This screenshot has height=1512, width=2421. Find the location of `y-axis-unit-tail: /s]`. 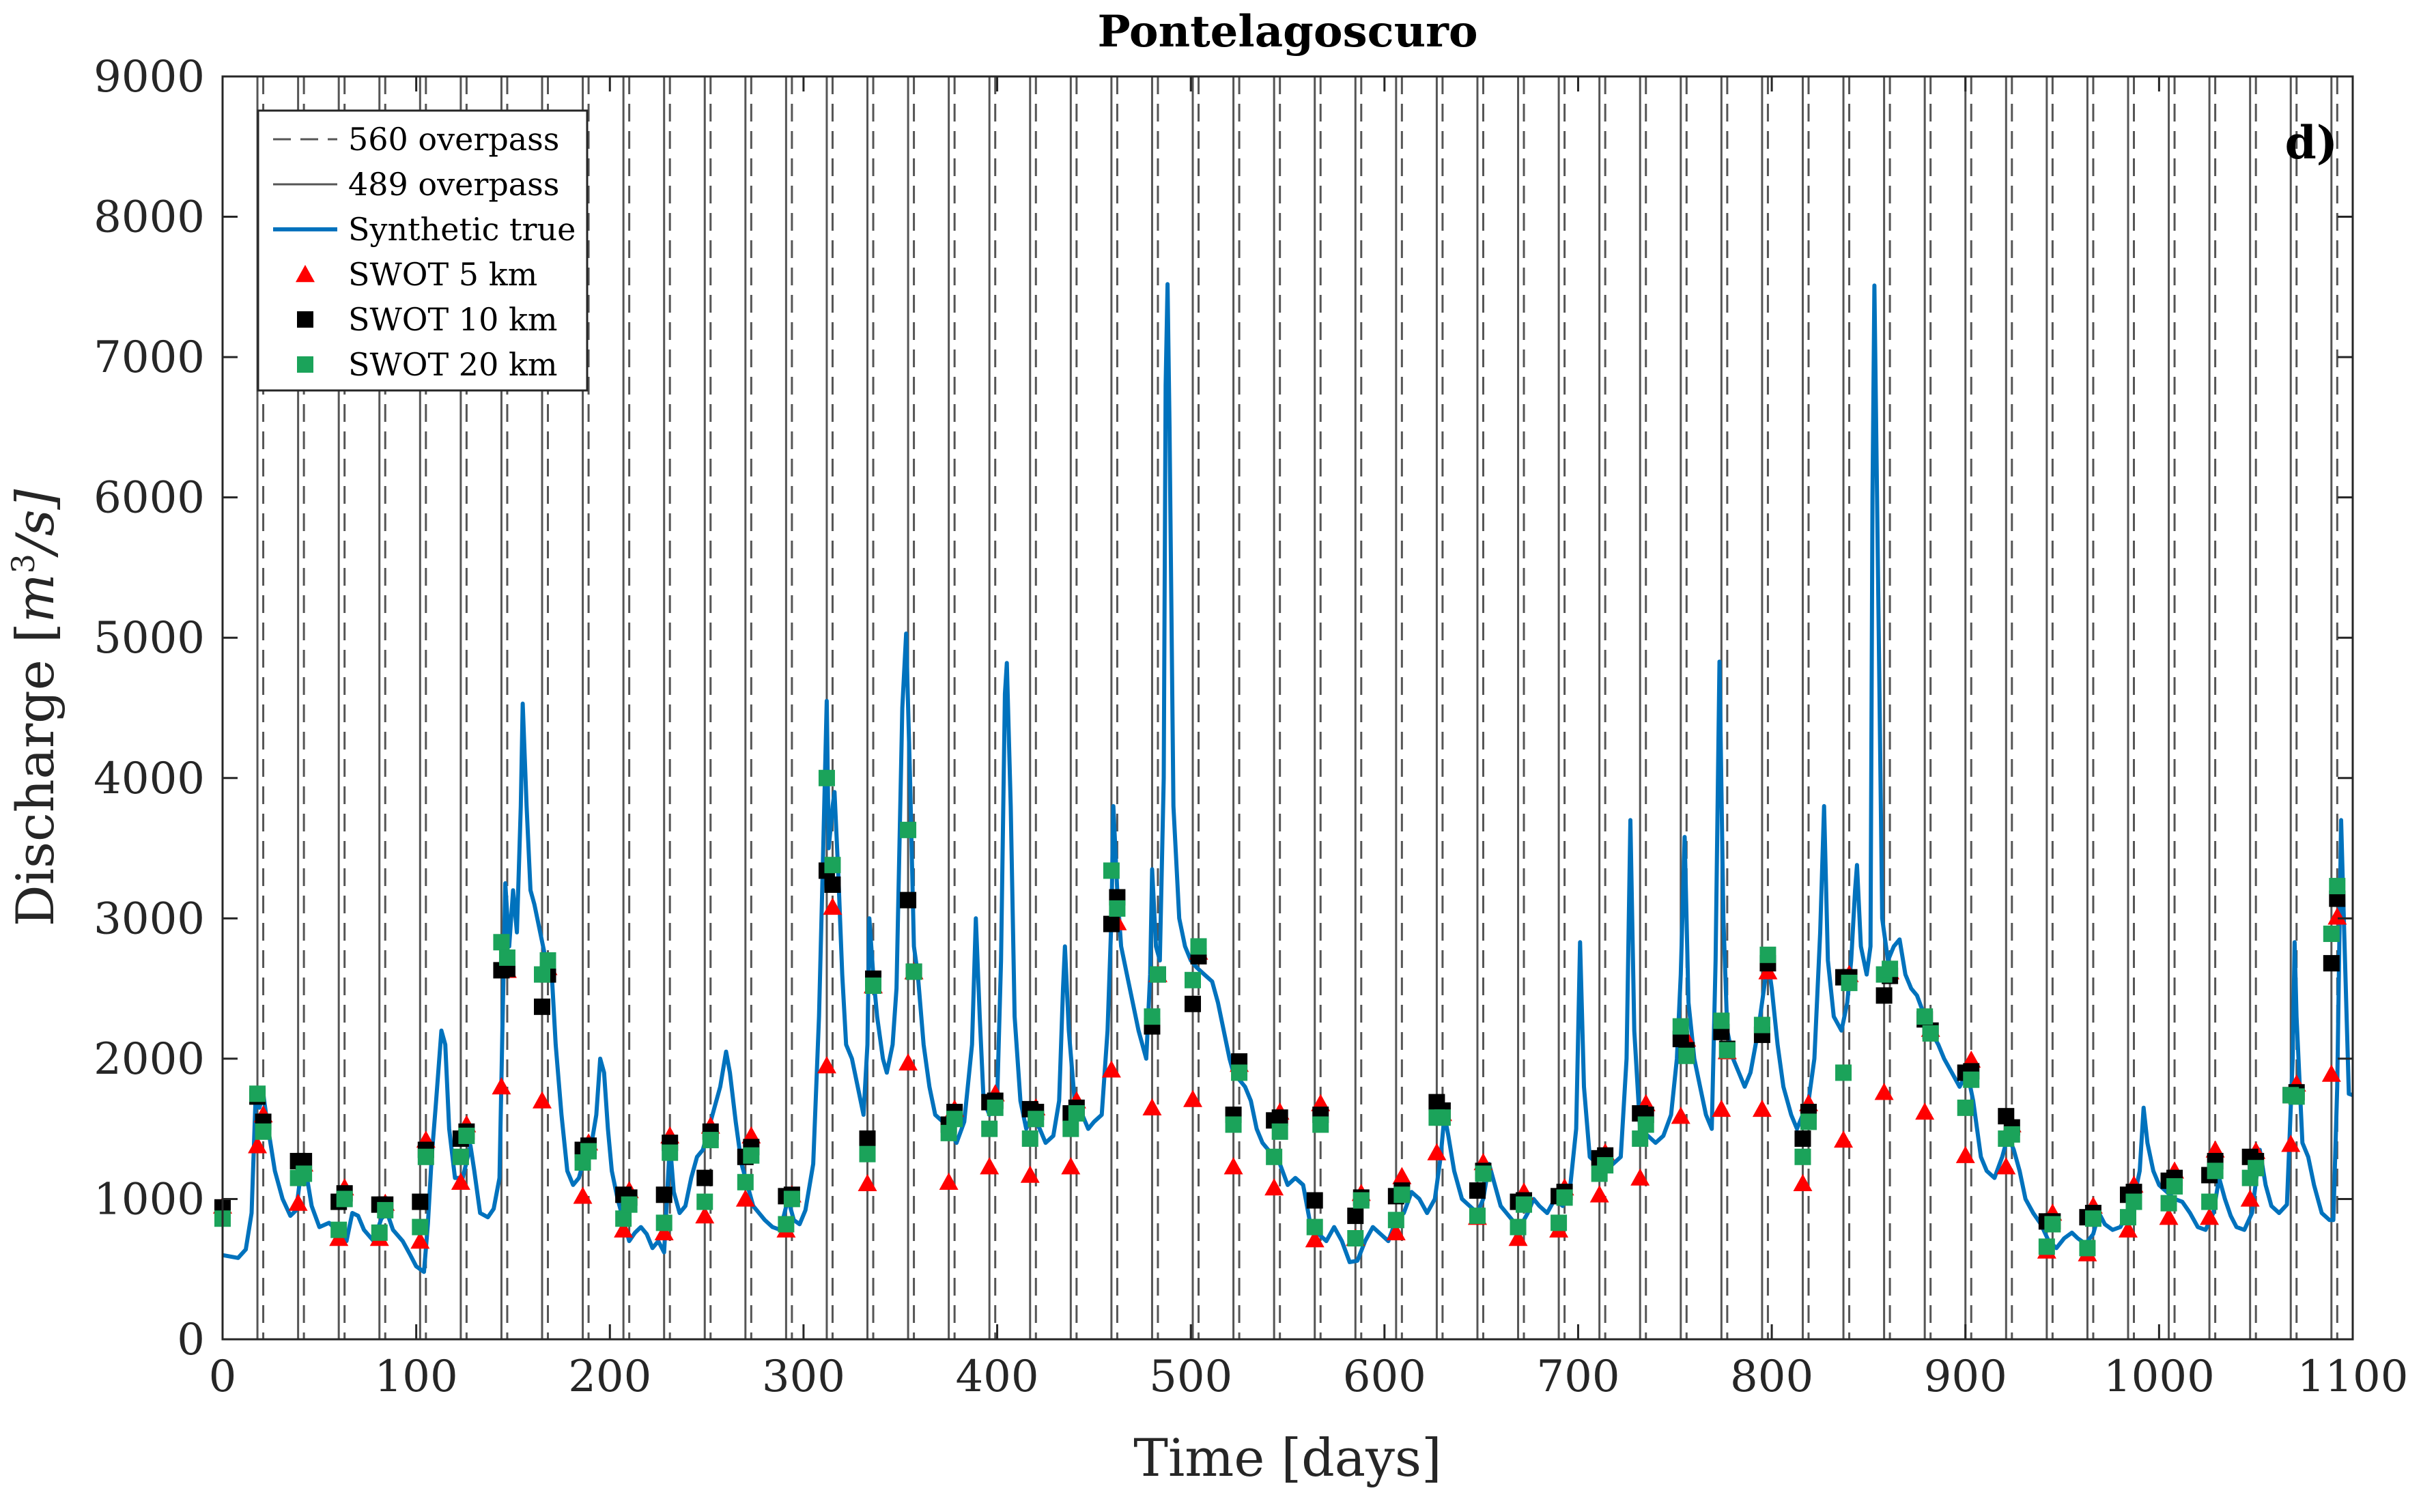

y-axis-unit-tail: /s] is located at coordinates (35, 523).